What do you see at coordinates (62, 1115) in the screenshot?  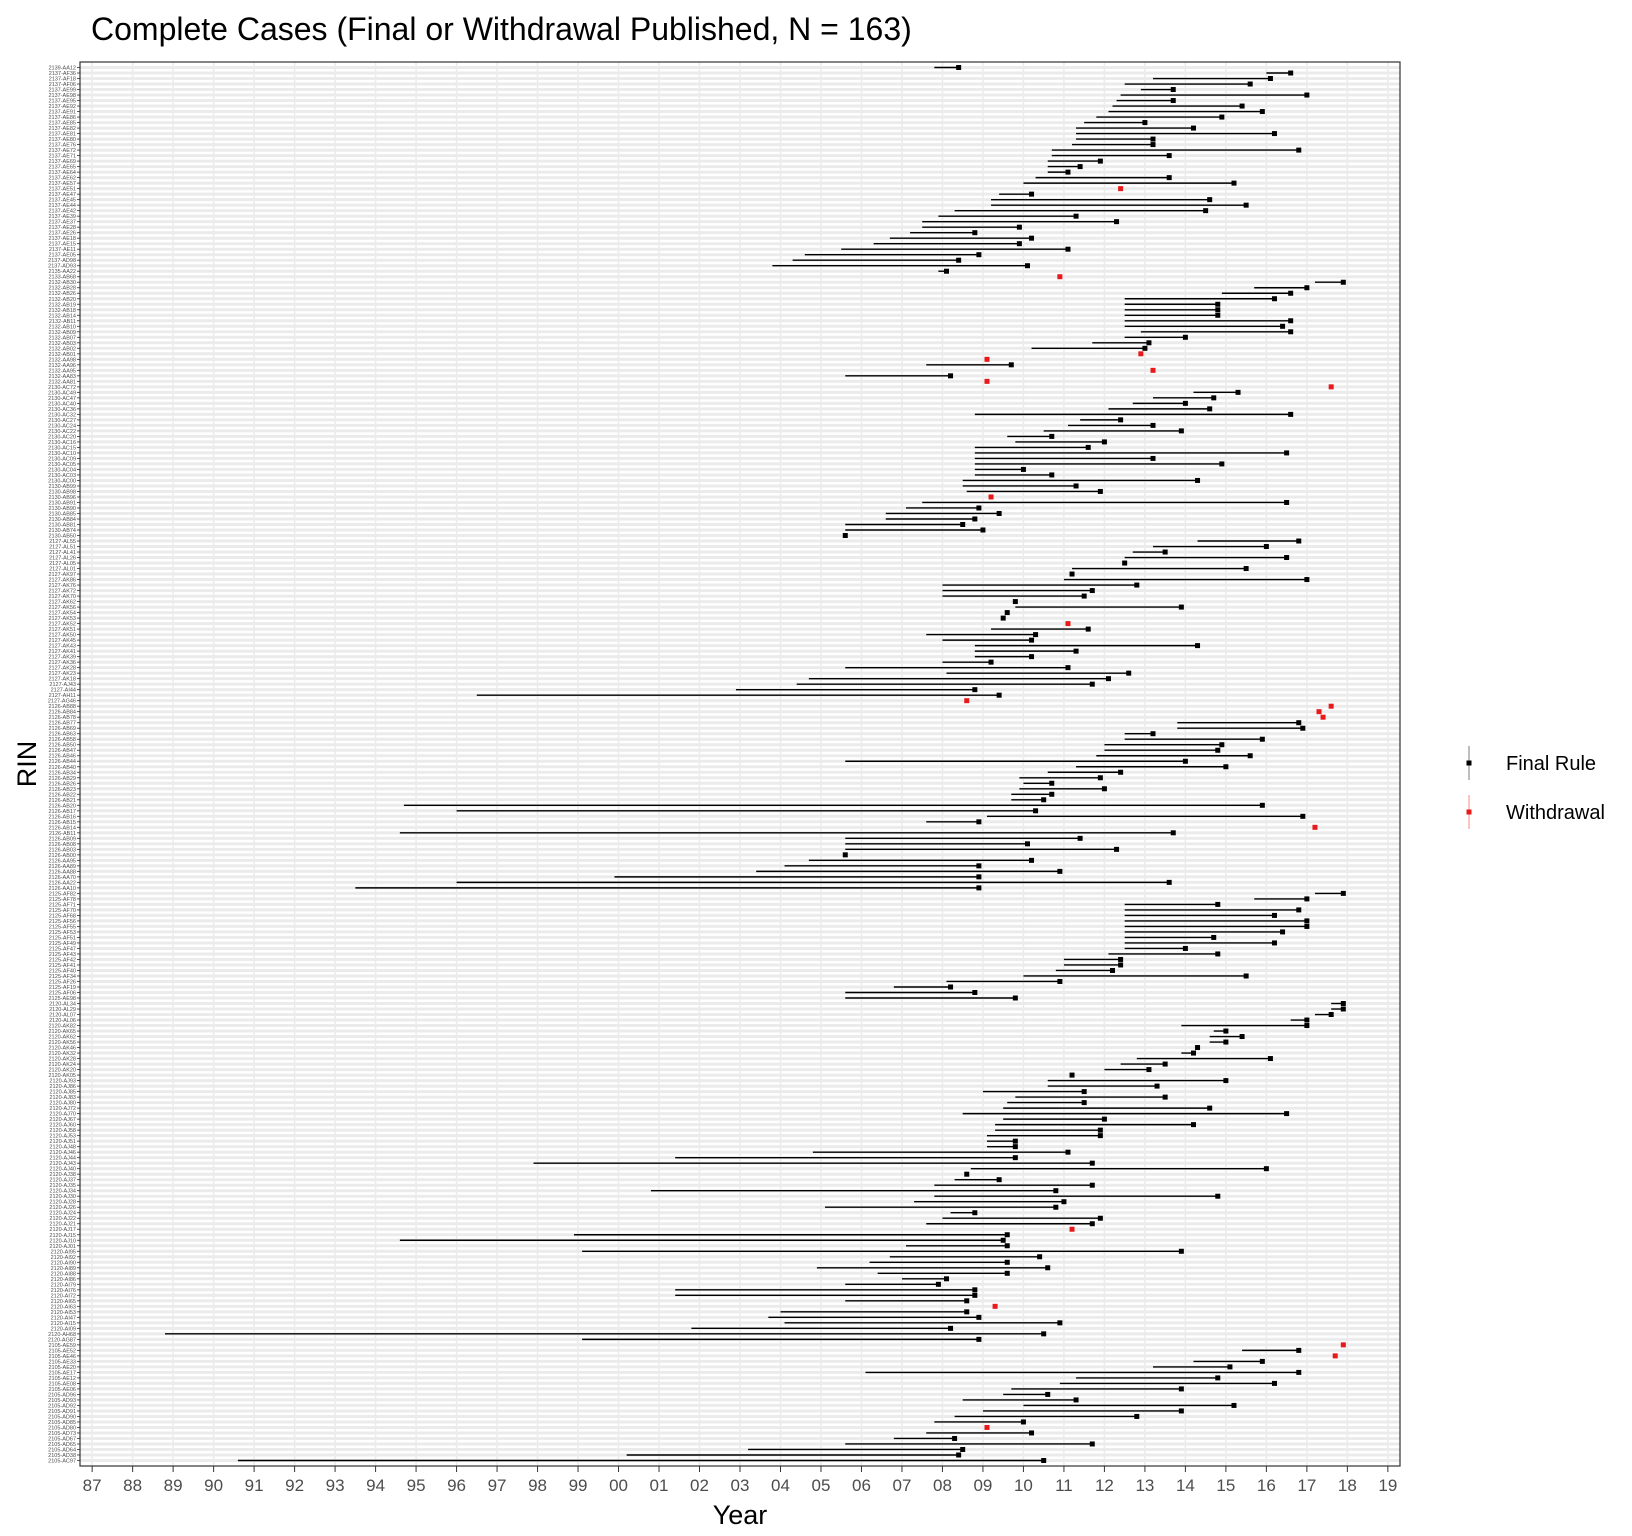 I see `y-tick-label: 2120-AJ70` at bounding box center [62, 1115].